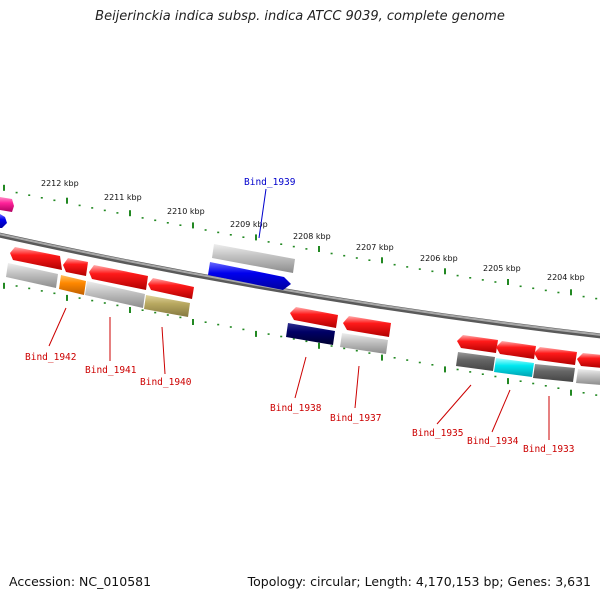  I want to click on kbp-label-2204: 2204 kbp, so click(566, 277).